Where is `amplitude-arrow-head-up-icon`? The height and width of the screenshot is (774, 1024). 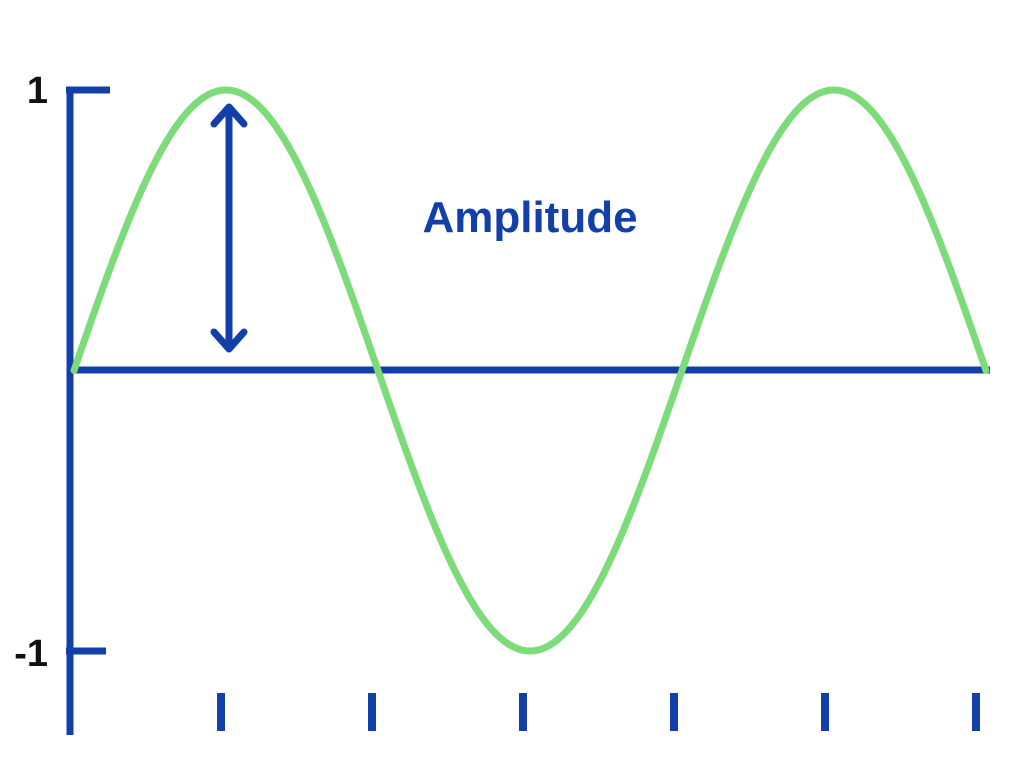 amplitude-arrow-head-up-icon is located at coordinates (229, 115).